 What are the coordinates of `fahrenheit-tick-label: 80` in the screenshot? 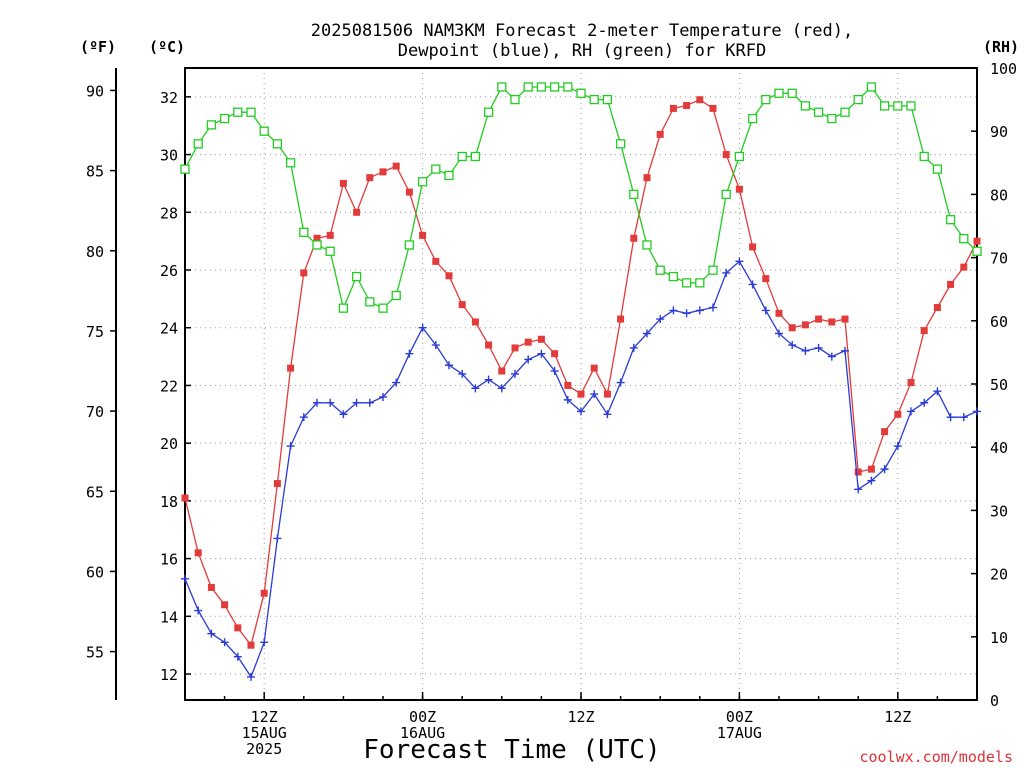 It's located at (95, 252).